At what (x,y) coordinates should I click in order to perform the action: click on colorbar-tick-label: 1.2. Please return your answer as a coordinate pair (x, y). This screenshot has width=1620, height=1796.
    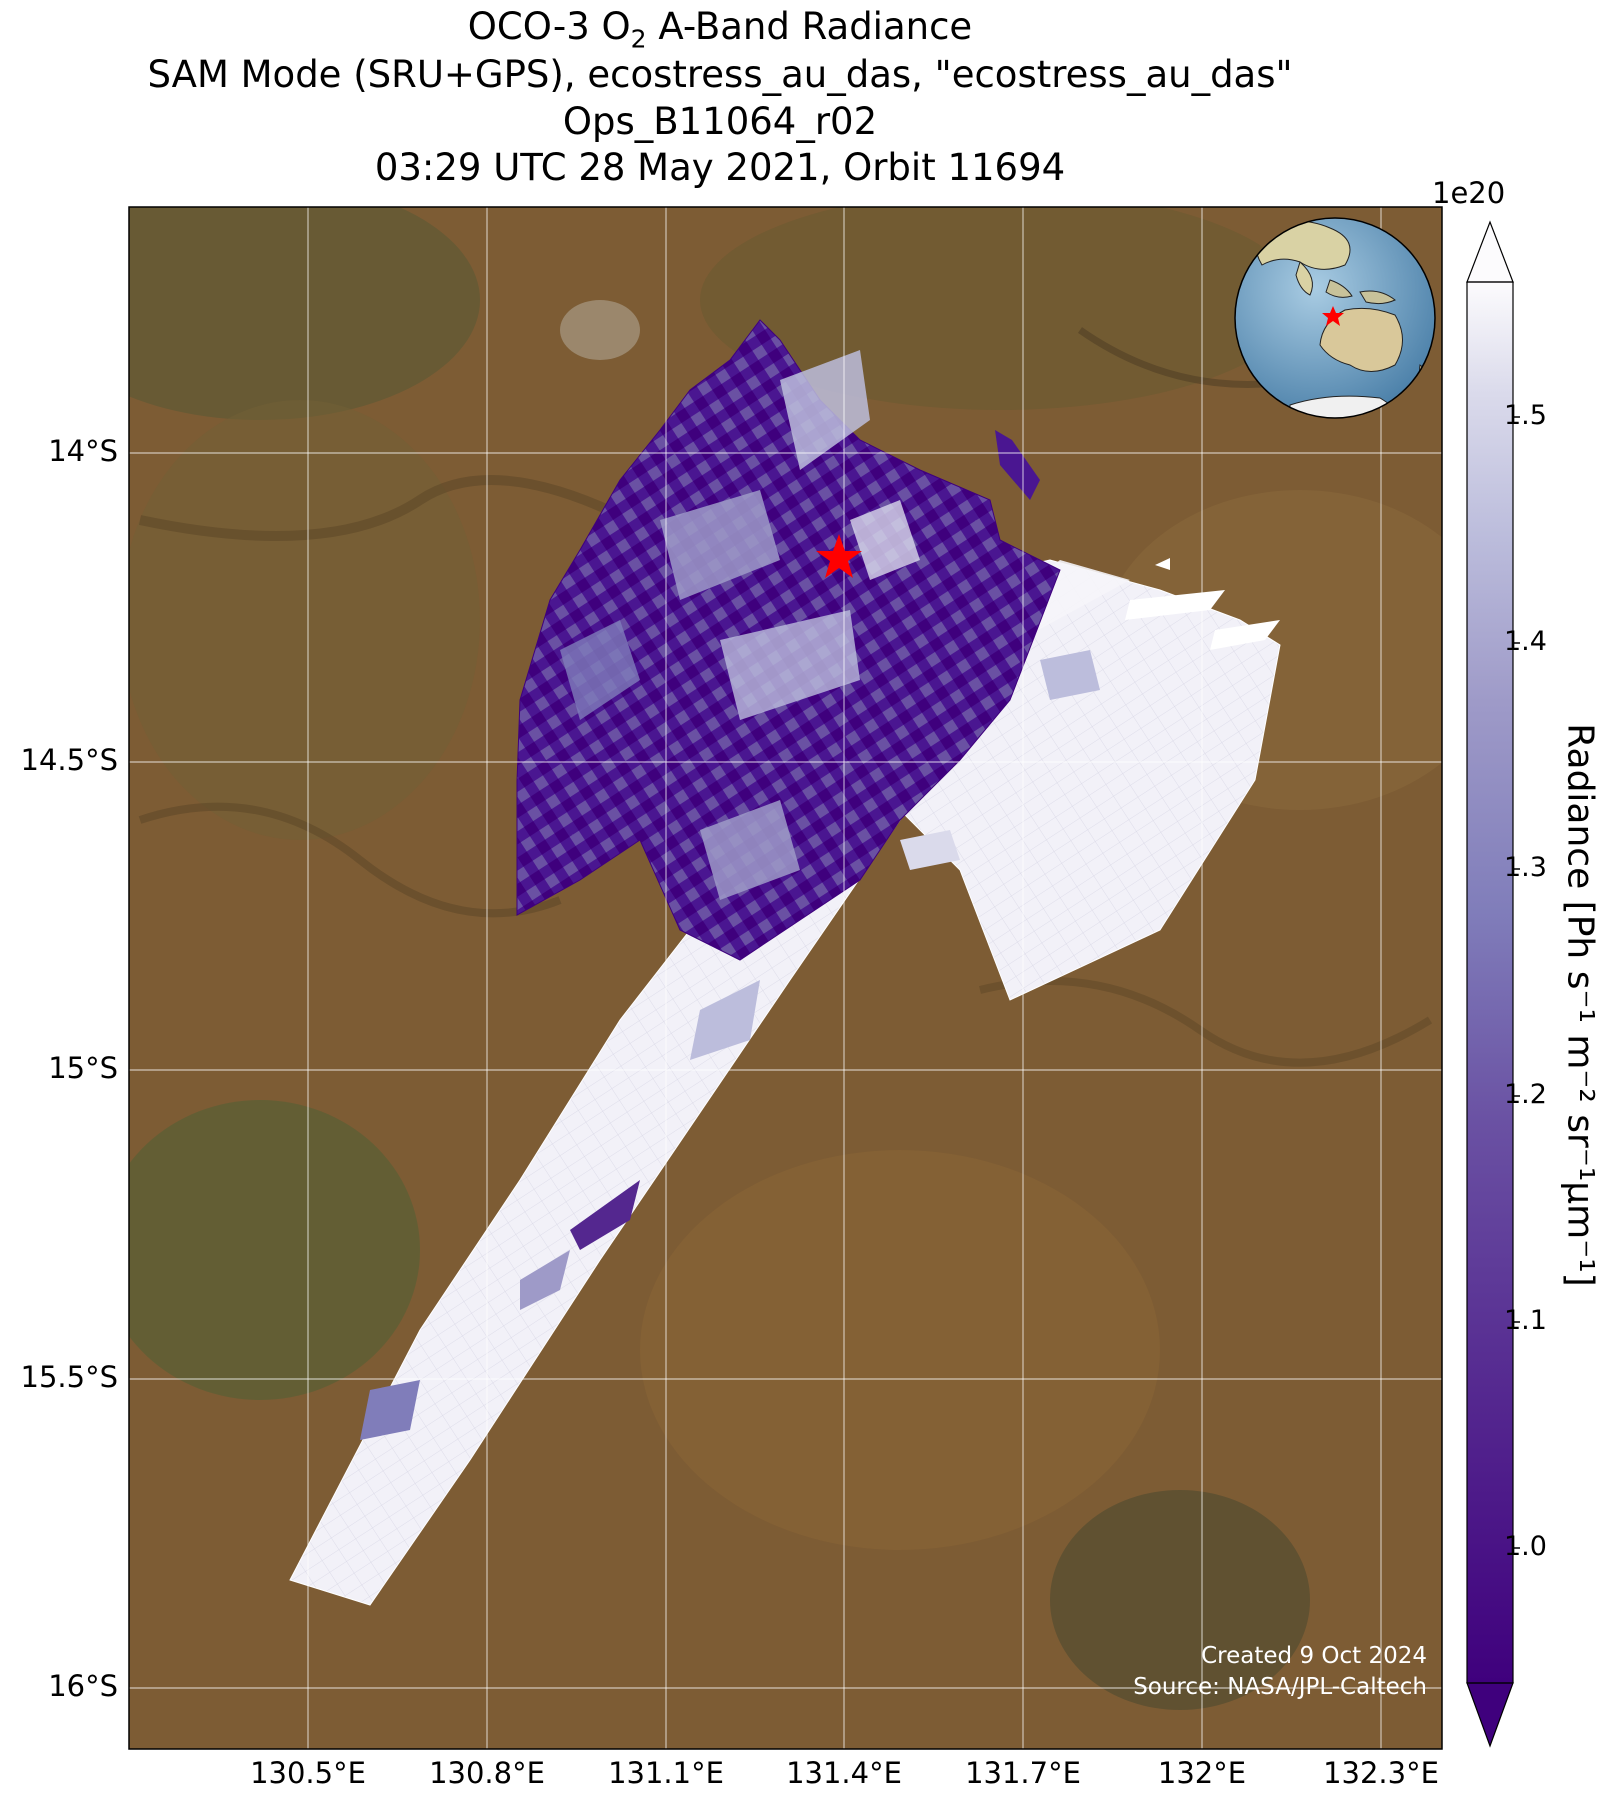
    Looking at the image, I should click on (1525, 1094).